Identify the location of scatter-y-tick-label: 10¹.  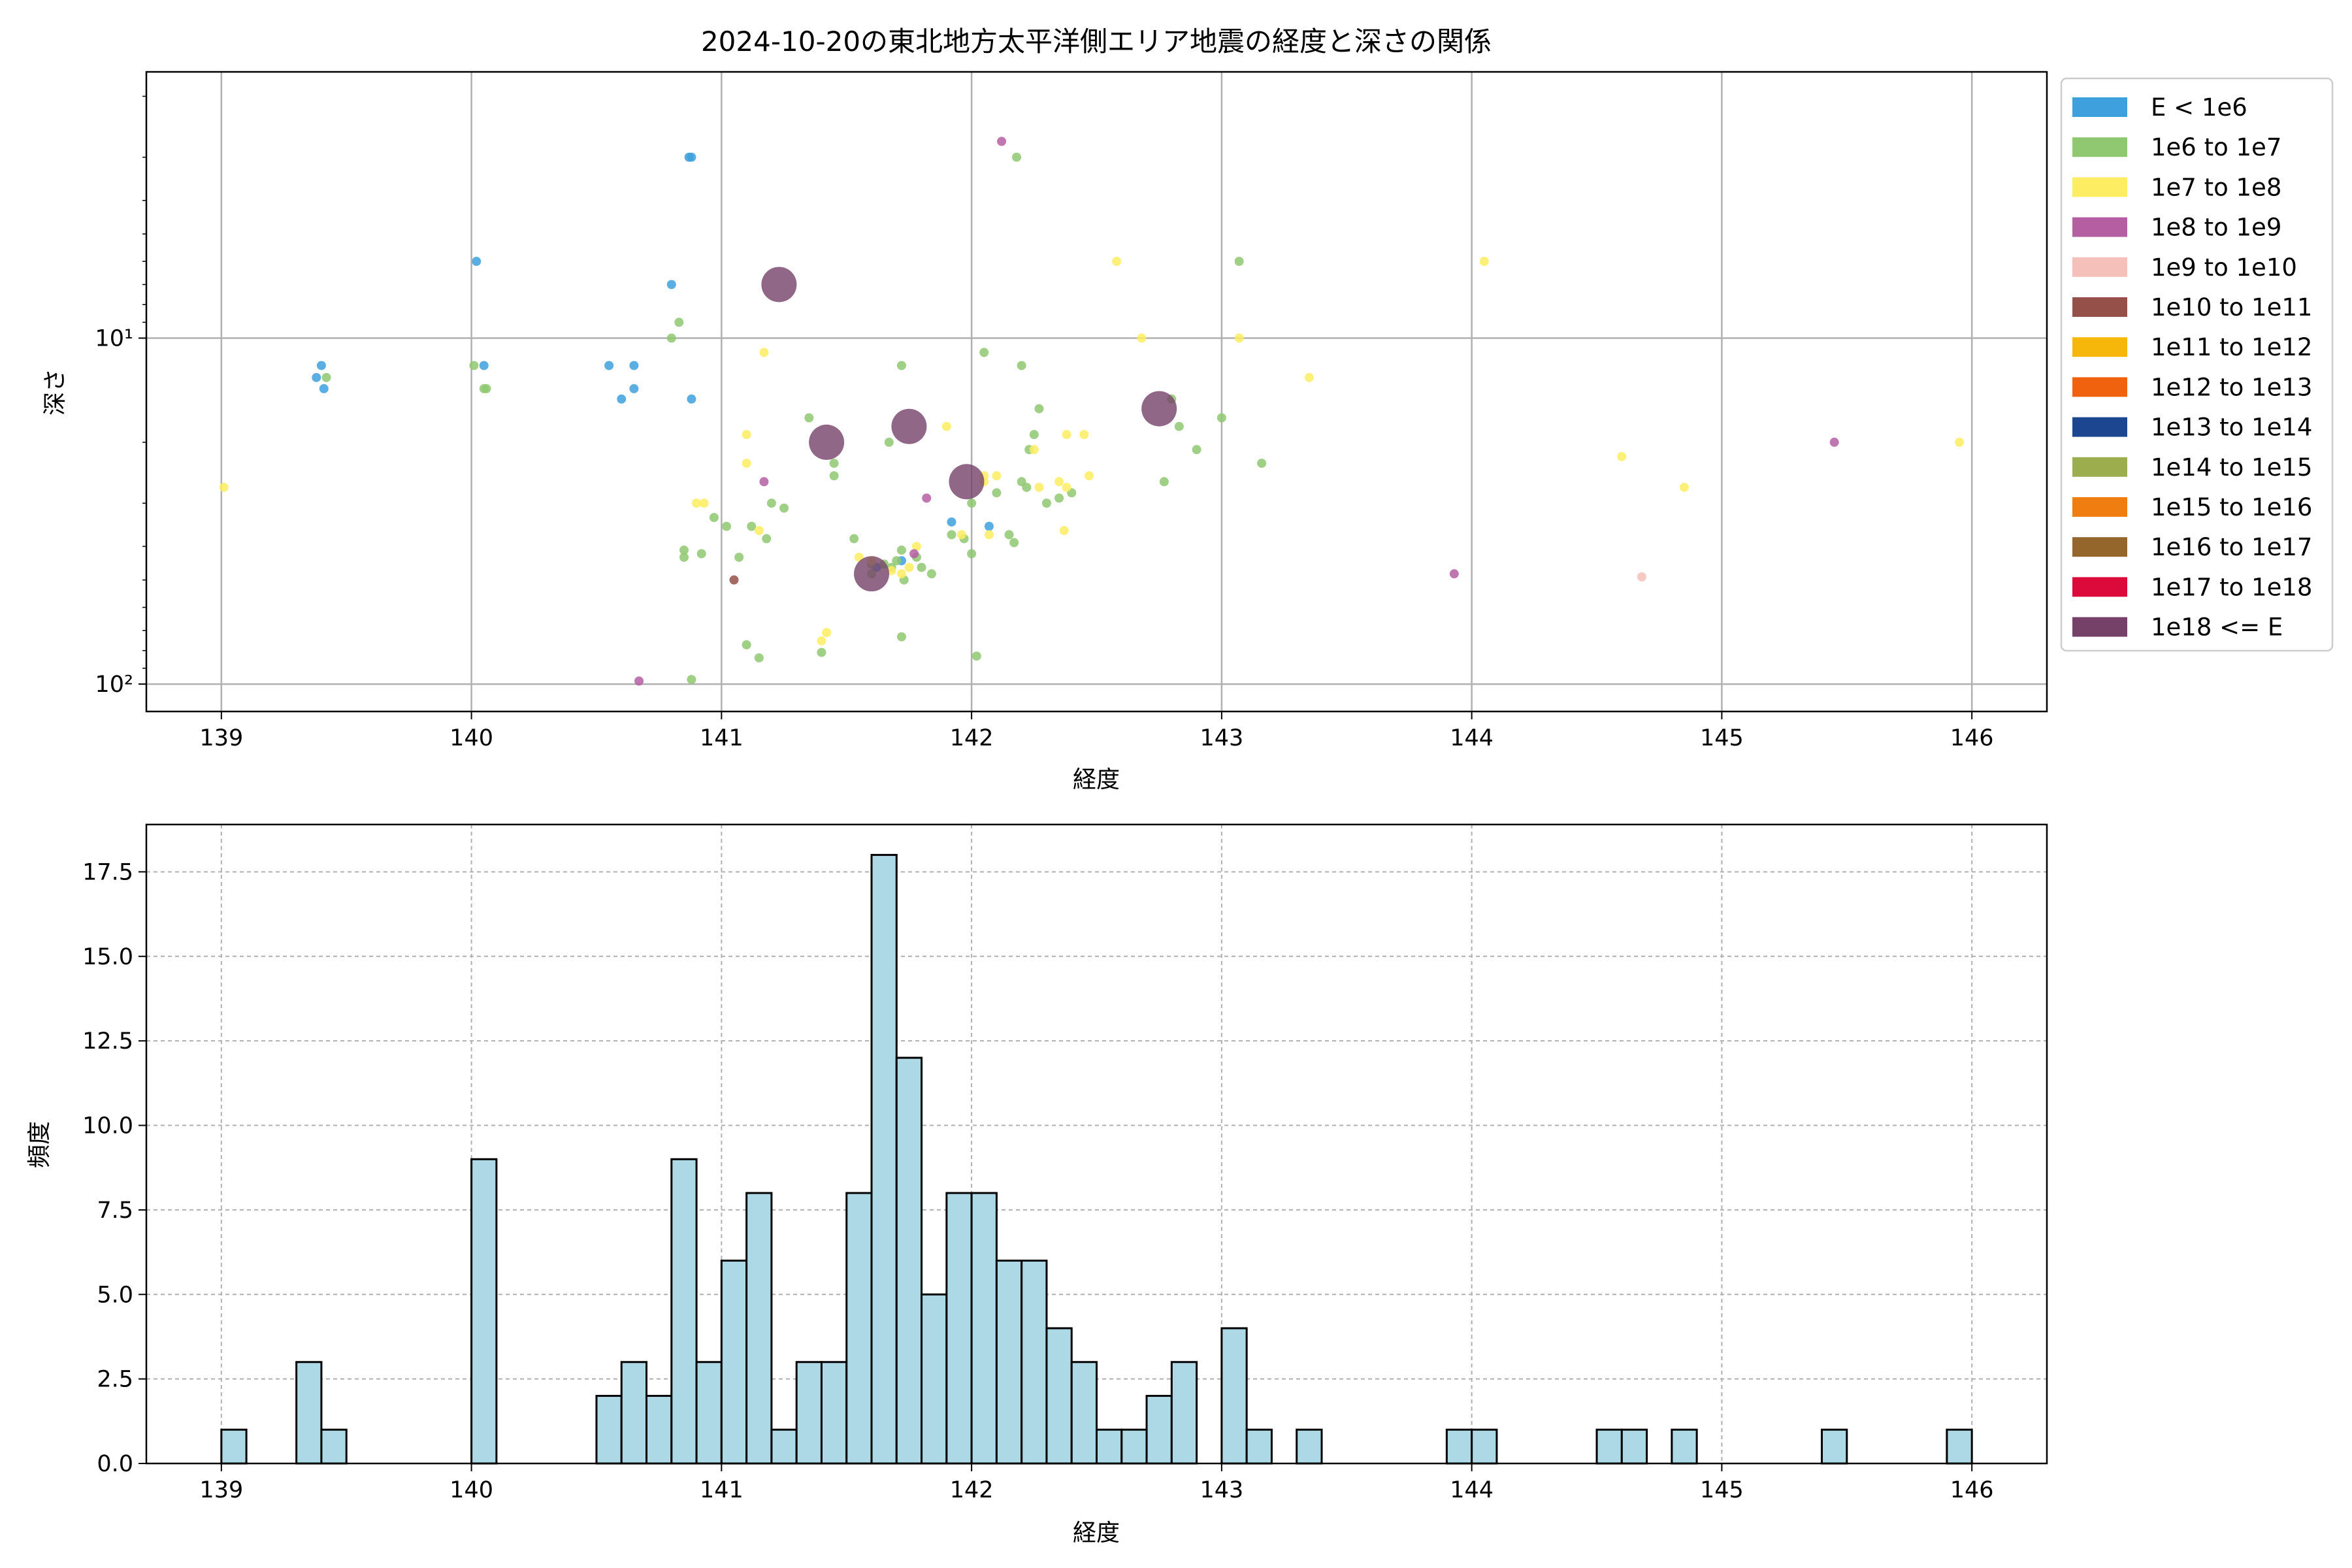
(114, 339).